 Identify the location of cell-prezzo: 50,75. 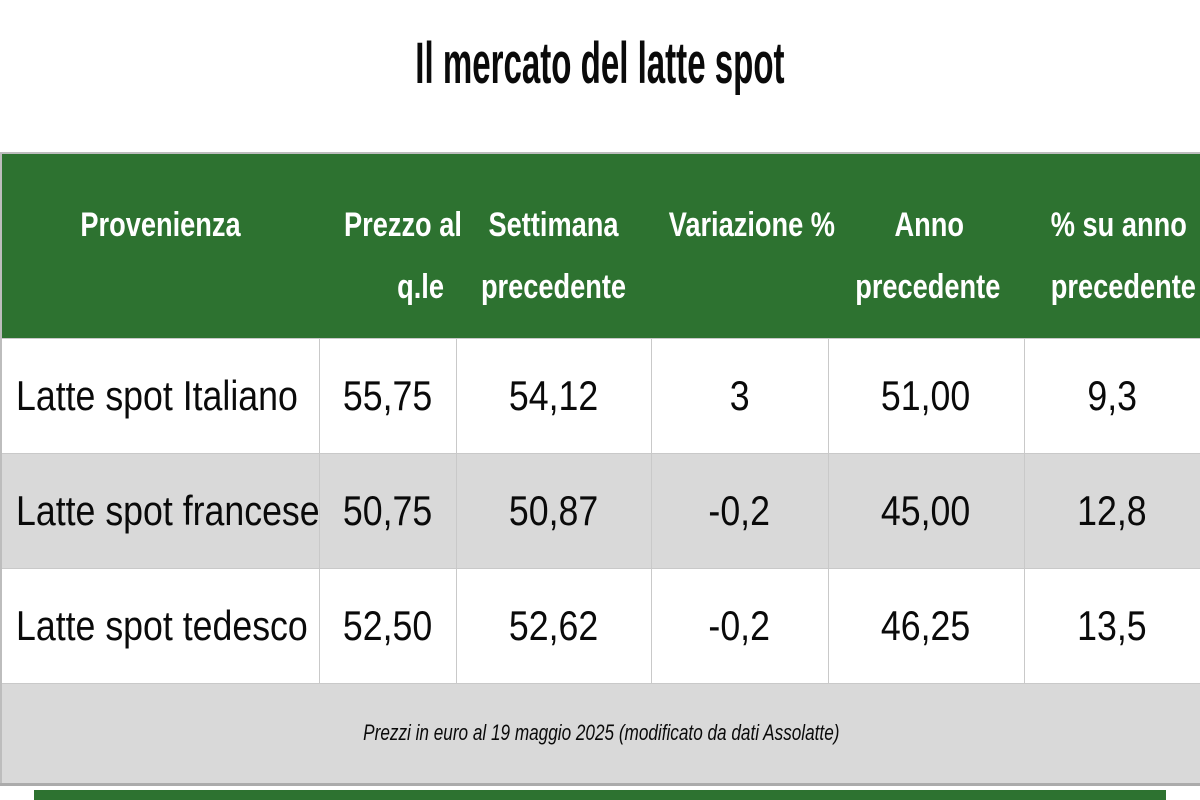
(387, 510).